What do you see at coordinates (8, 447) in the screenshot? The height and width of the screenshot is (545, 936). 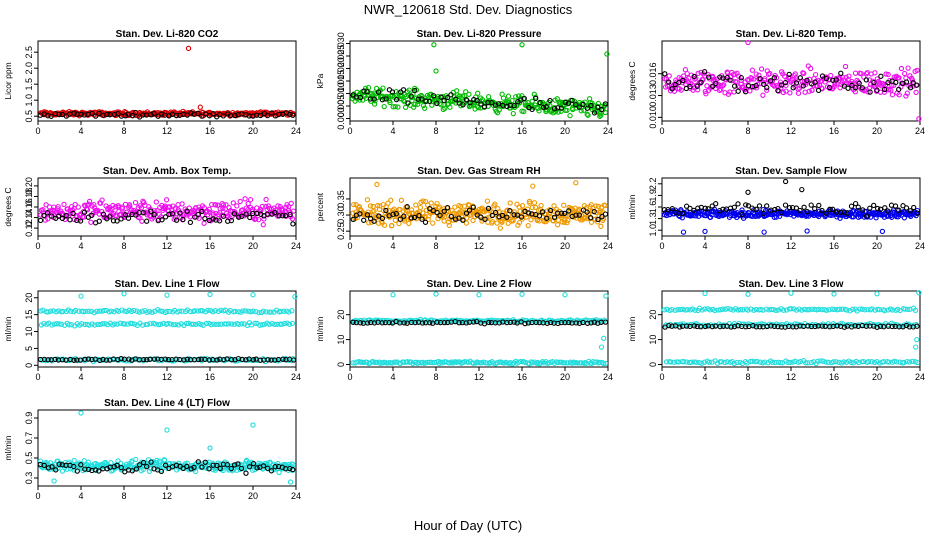 I see `y-axis-label: ml/min` at bounding box center [8, 447].